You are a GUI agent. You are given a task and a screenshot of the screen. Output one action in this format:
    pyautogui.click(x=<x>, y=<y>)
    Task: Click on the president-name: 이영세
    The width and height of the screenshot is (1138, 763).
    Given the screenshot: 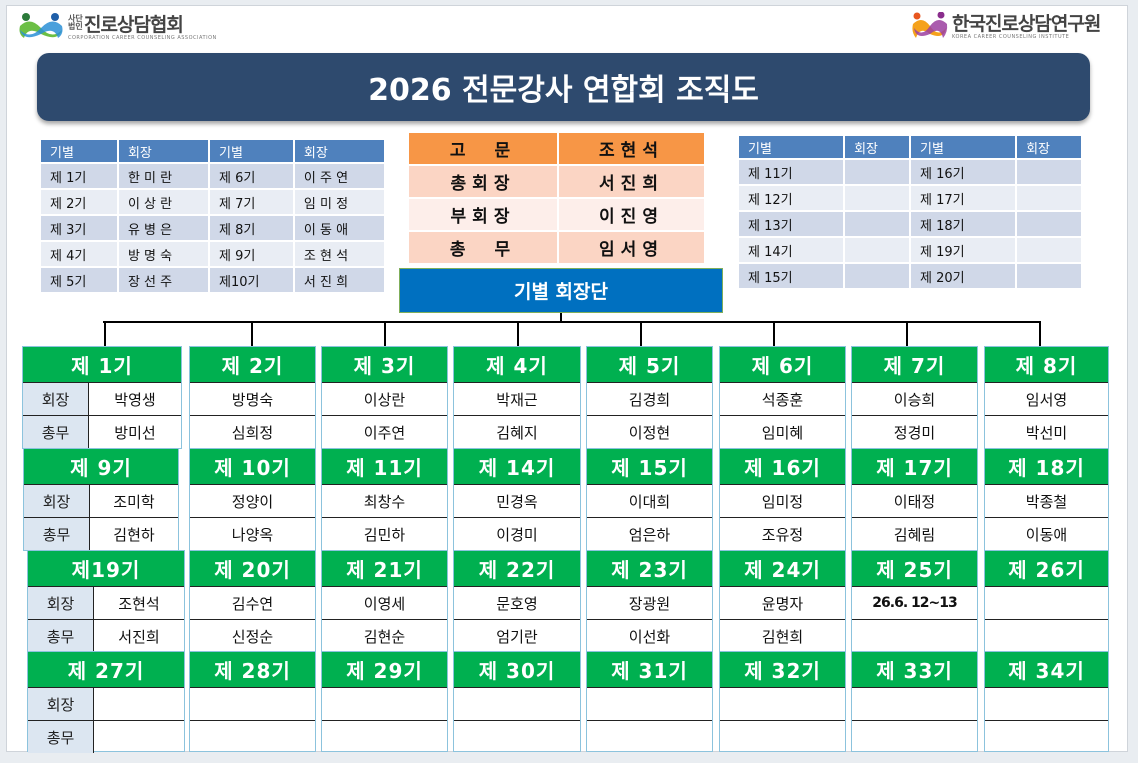 What is the action you would take?
    pyautogui.click(x=384, y=603)
    